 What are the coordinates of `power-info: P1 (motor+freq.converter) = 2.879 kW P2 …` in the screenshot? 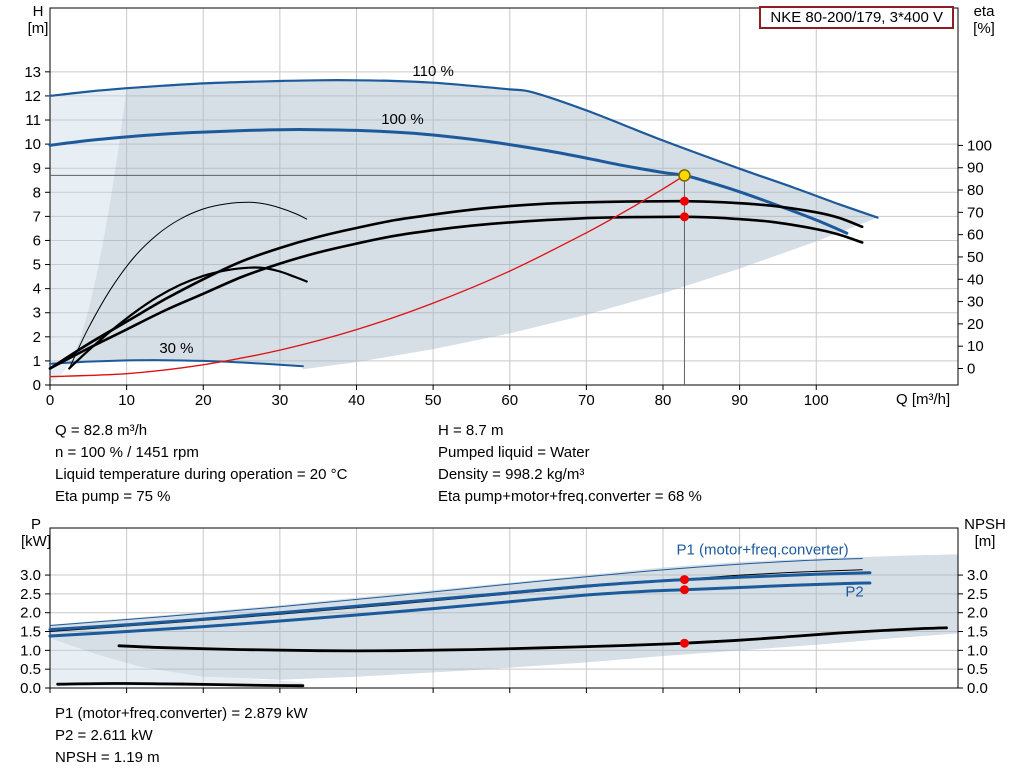 It's located at (181, 736).